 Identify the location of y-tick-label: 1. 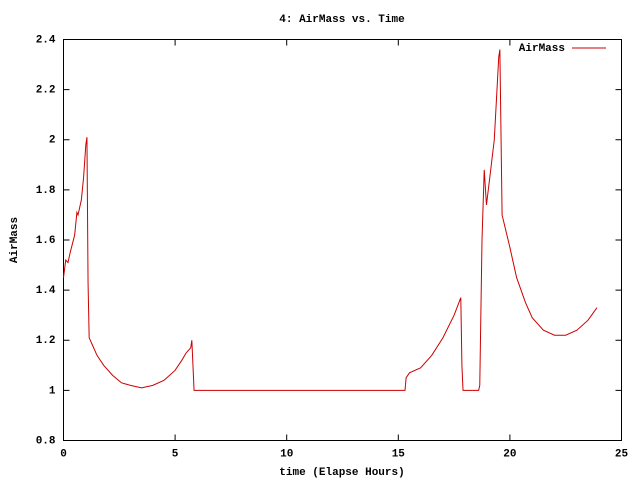
(52, 391).